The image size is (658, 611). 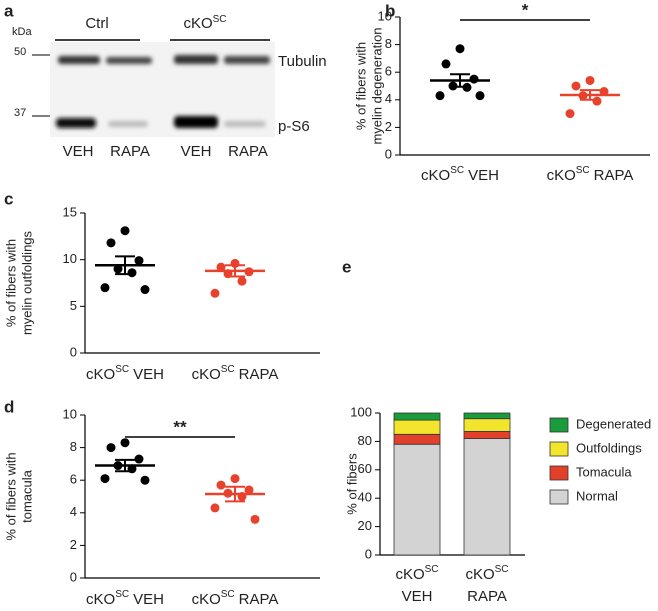 I want to click on panel-label: b, so click(x=390, y=10).